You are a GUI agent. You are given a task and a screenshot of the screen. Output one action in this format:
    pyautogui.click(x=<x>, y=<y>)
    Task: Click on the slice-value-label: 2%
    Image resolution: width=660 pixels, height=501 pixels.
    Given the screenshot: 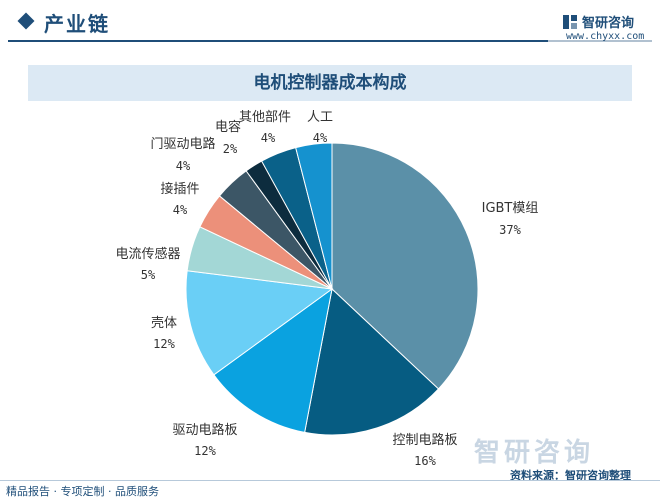 What is the action you would take?
    pyautogui.click(x=230, y=149)
    